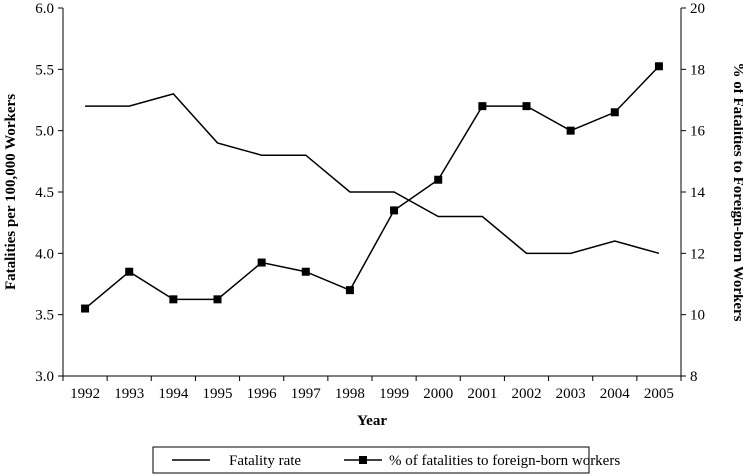 The image size is (743, 475). I want to click on y-tick-label: 5.5, so click(44, 70).